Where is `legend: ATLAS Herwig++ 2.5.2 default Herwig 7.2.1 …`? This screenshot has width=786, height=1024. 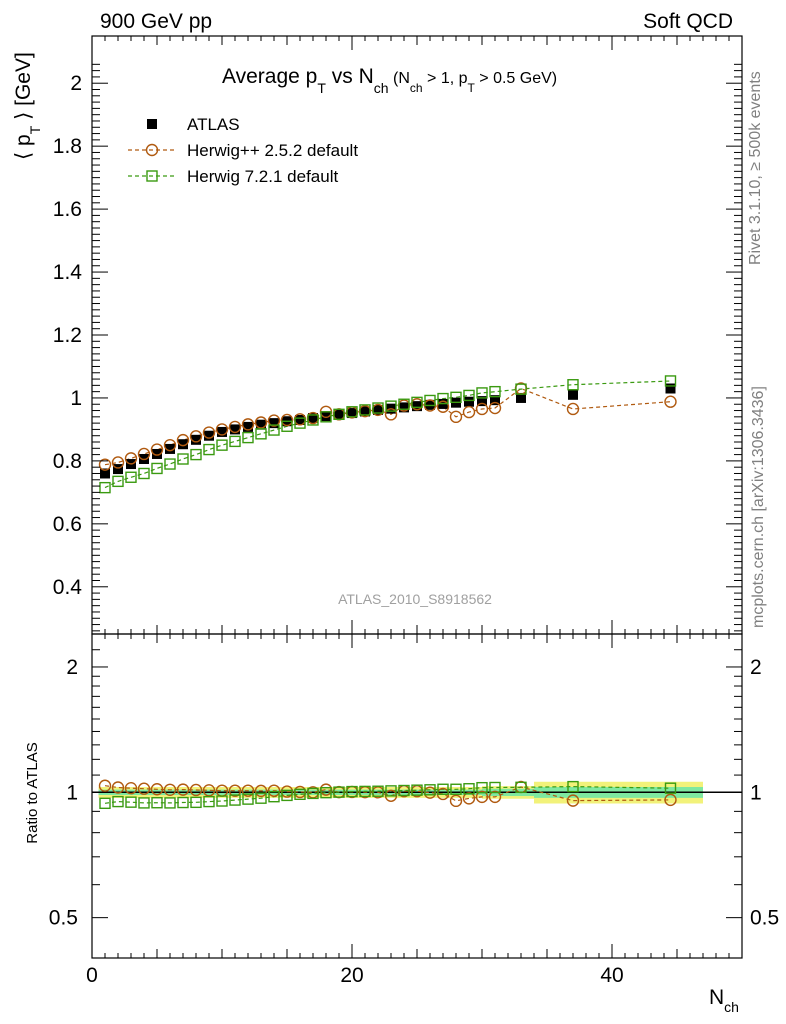
legend: ATLAS Herwig++ 2.5.2 default Herwig 7.2.1 … is located at coordinates (243, 150).